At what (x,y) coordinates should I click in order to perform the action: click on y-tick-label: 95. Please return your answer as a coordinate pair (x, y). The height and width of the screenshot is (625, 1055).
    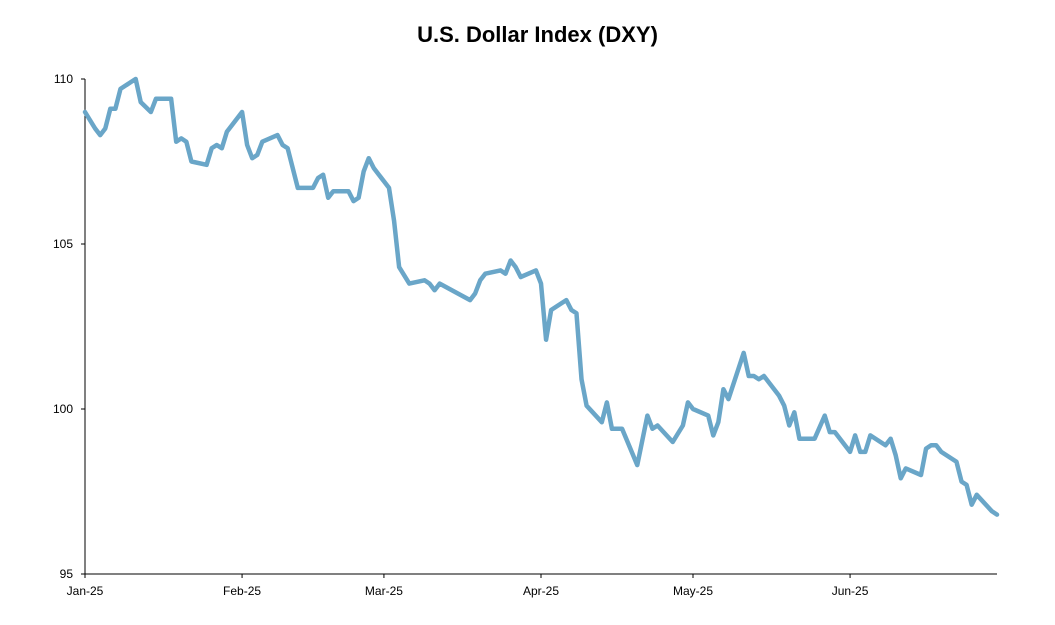
    Looking at the image, I should click on (67, 574).